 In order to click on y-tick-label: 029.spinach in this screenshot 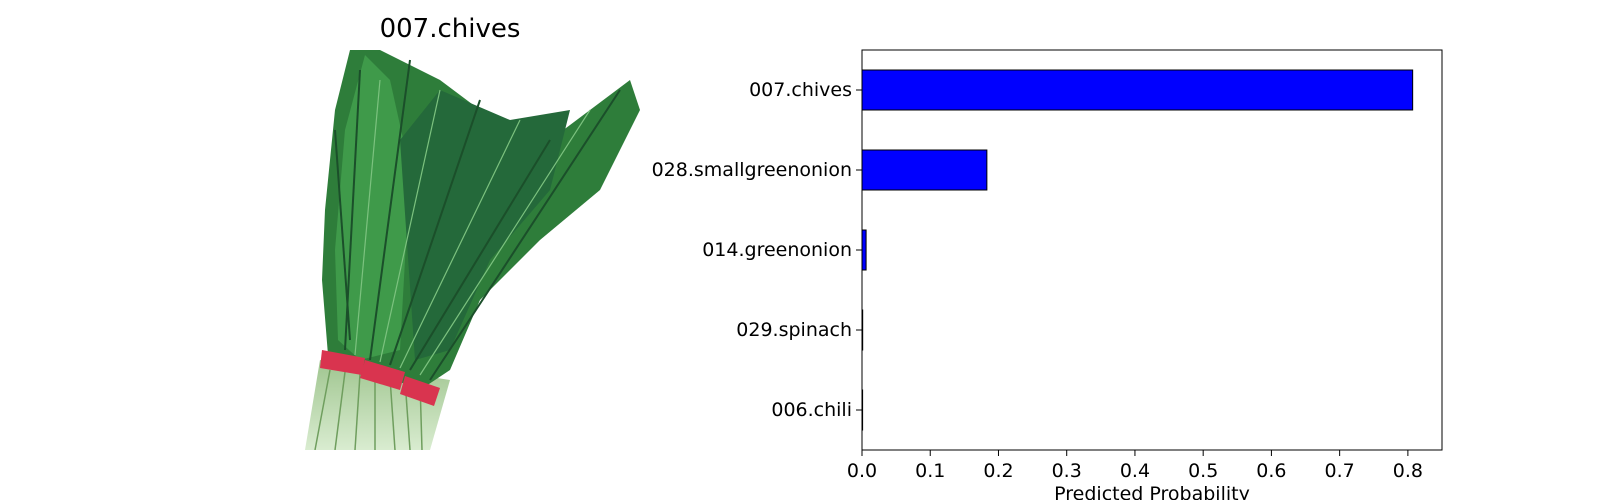, I will do `click(794, 330)`.